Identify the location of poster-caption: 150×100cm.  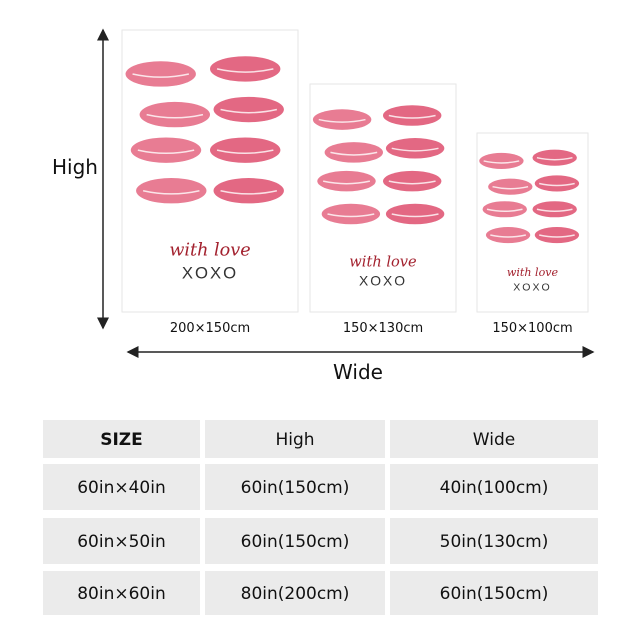
(532, 328).